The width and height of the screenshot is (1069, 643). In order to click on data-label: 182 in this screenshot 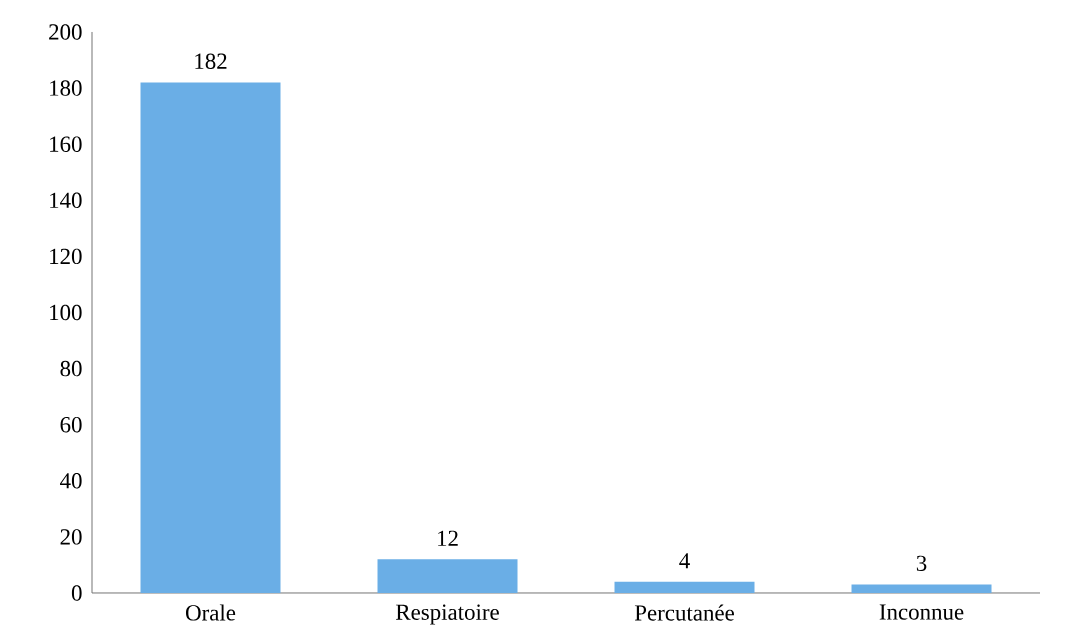, I will do `click(211, 61)`.